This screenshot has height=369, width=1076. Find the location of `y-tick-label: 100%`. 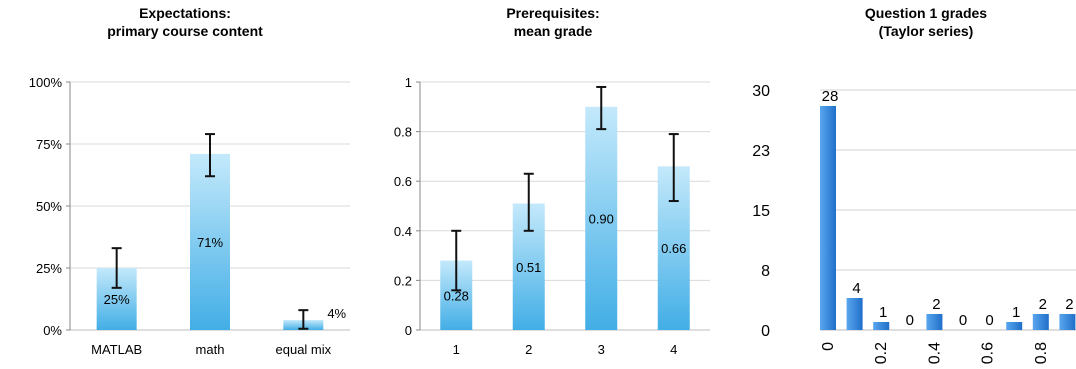

y-tick-label: 100% is located at coordinates (46, 82).